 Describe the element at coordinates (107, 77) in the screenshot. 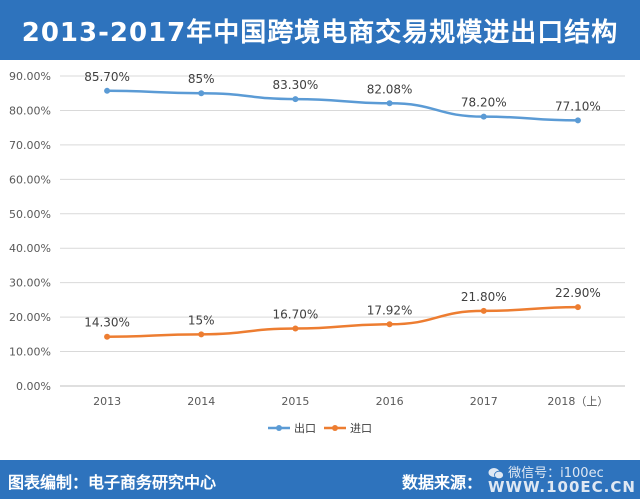

I see `data-label: 85.70%` at that location.